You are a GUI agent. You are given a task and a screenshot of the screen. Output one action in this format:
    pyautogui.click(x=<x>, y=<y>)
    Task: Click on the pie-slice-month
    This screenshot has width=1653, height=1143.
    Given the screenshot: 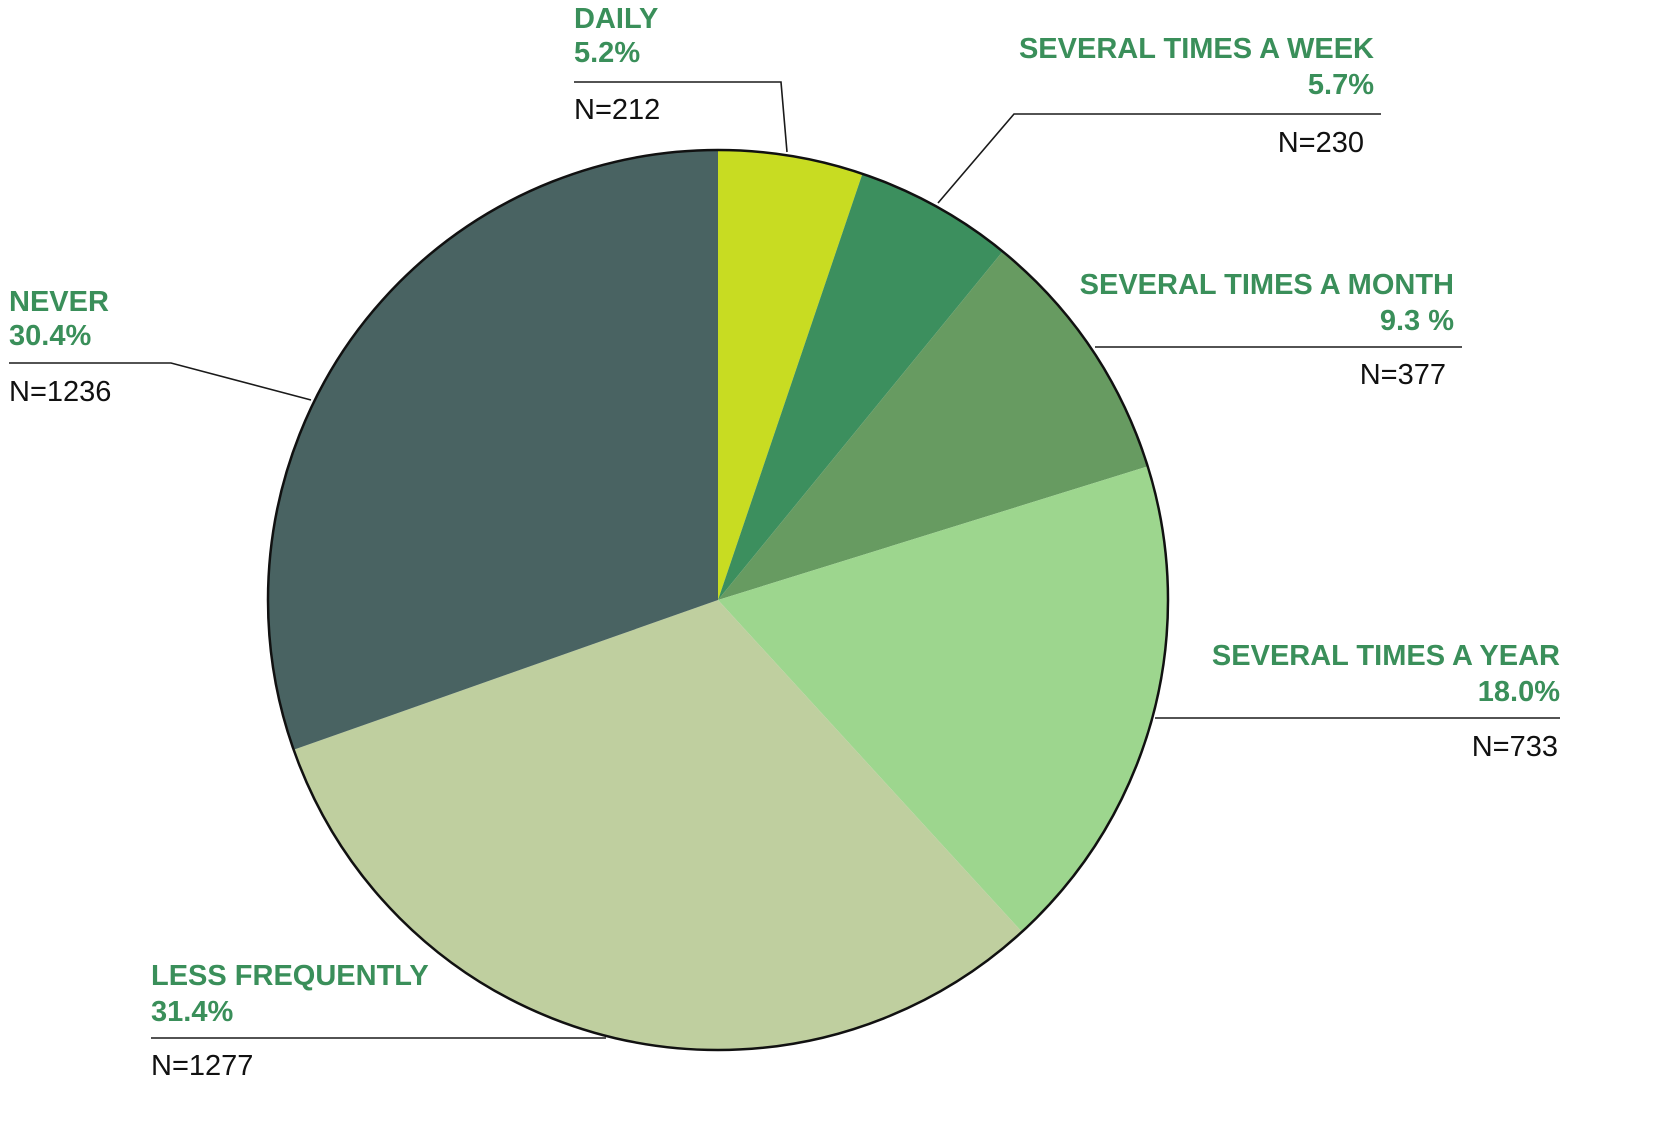 What is the action you would take?
    pyautogui.click(x=933, y=425)
    